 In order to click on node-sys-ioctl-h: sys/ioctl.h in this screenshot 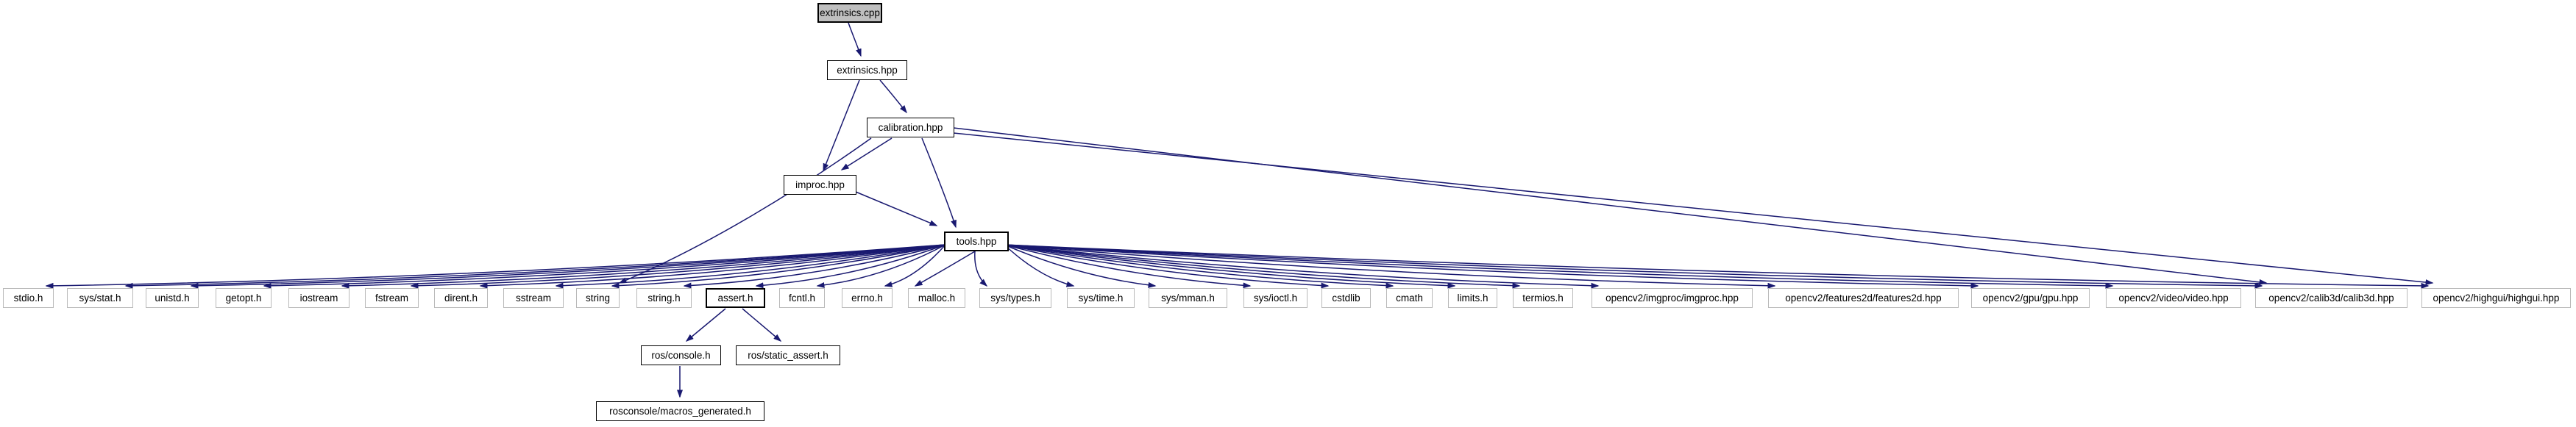, I will do `click(1275, 298)`.